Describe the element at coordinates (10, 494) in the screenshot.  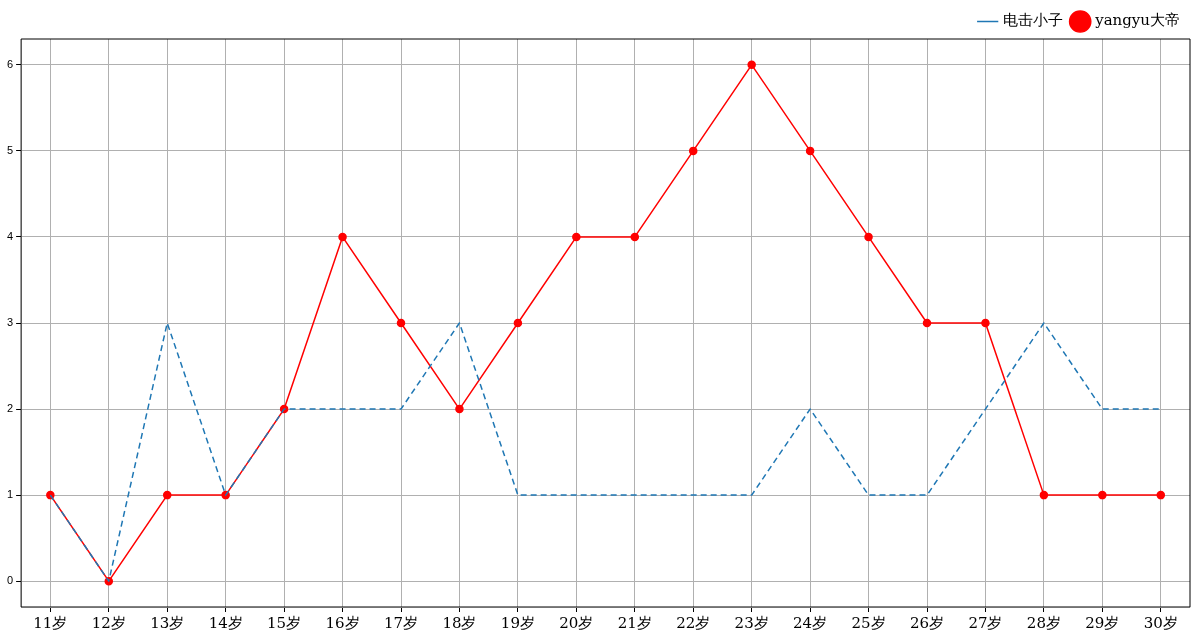
I see `y-tick-label: 1` at that location.